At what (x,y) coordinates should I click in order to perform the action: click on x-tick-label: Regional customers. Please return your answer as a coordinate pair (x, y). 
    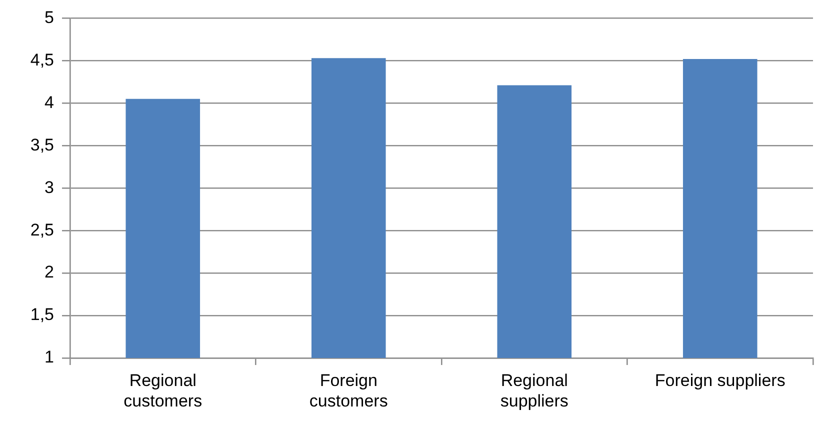
    Looking at the image, I should click on (163, 390).